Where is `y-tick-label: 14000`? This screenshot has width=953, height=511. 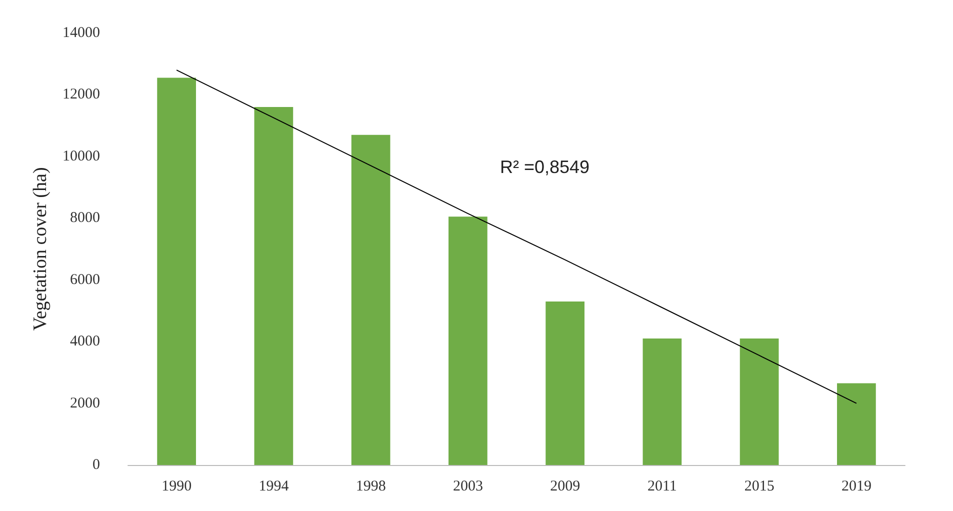 y-tick-label: 14000 is located at coordinates (81, 33).